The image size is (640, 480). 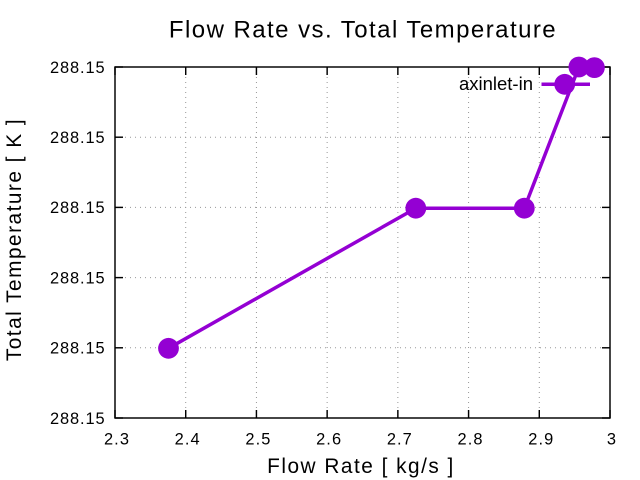 I want to click on svg-text: 2.7, so click(x=400, y=439).